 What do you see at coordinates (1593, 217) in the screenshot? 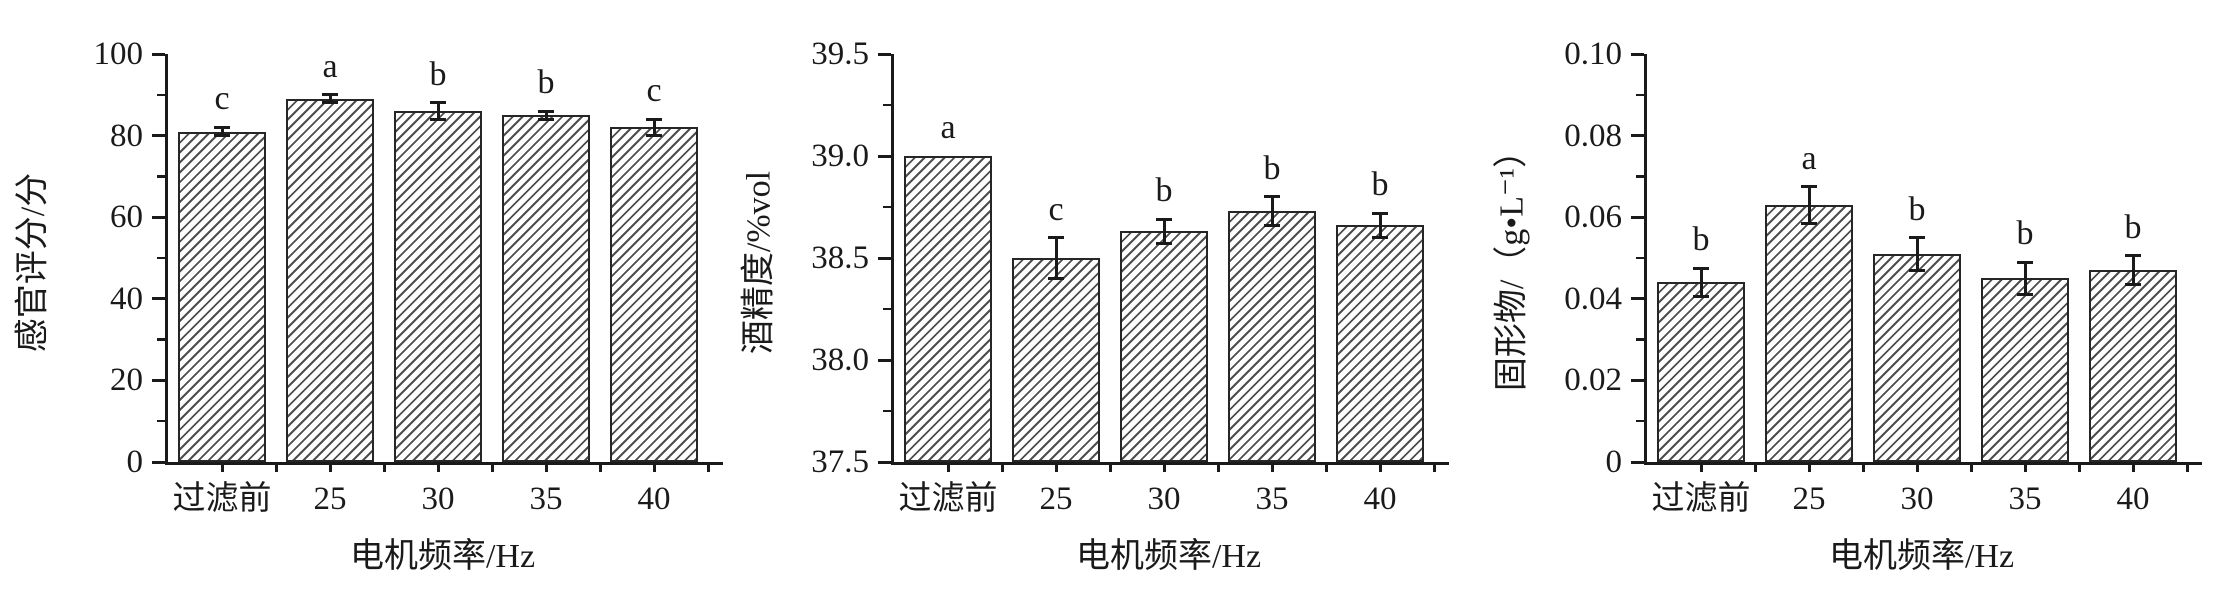
I see `y-tick-label: 0.06` at bounding box center [1593, 217].